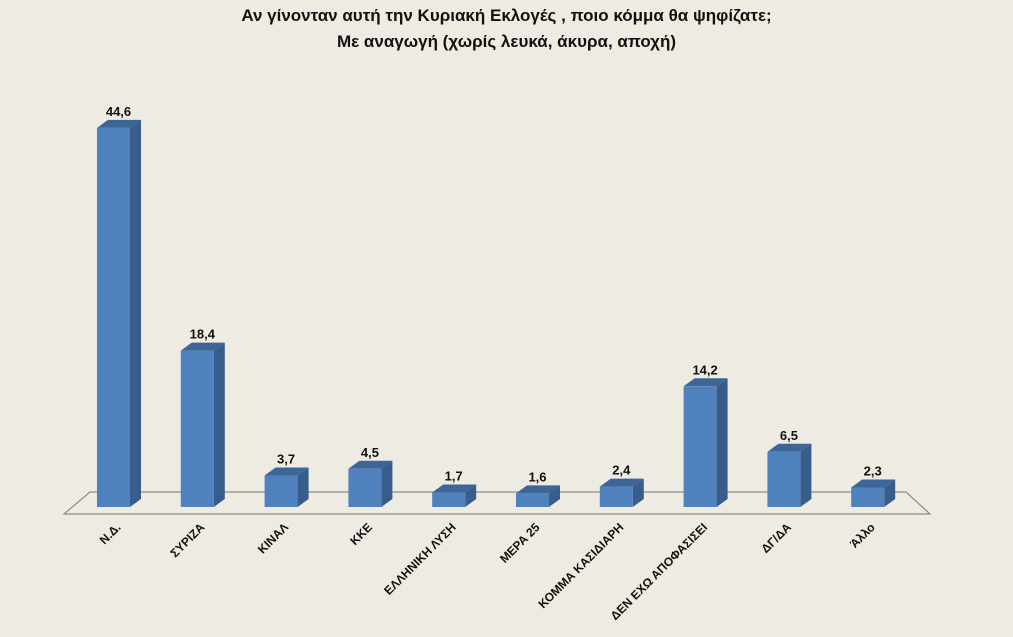  What do you see at coordinates (789, 435) in the screenshot?
I see `value-label: 6,5` at bounding box center [789, 435].